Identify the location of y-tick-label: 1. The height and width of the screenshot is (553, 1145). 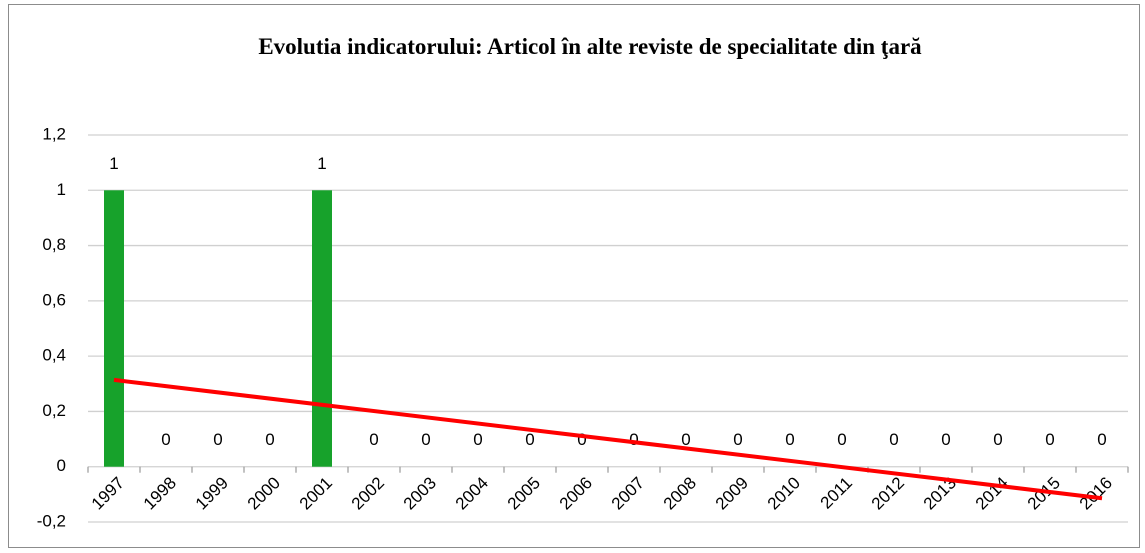
(61, 189).